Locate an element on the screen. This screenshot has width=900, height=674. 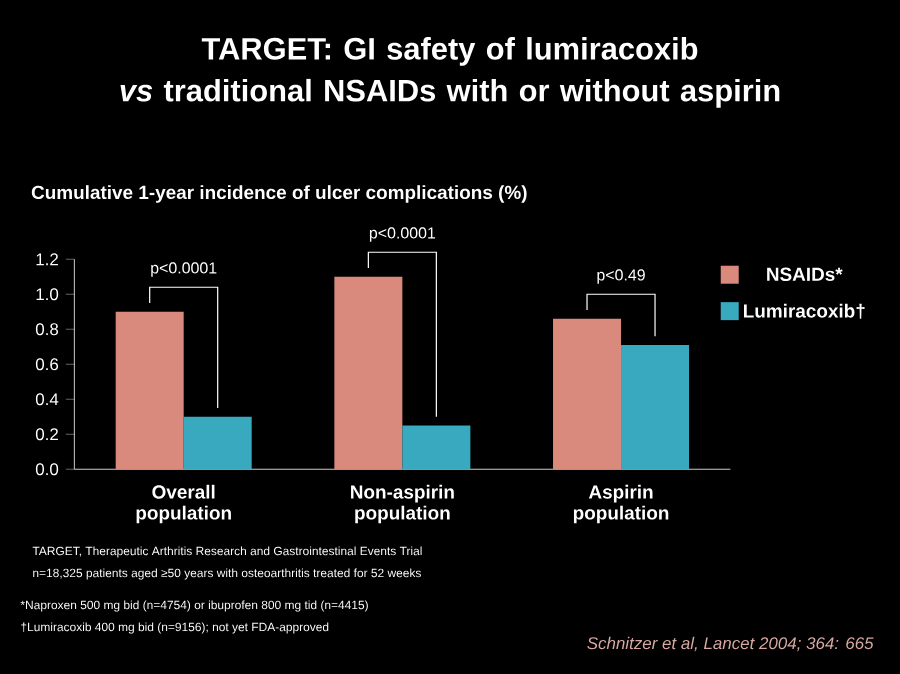
legend-label: NSAIDs* is located at coordinates (805, 274).